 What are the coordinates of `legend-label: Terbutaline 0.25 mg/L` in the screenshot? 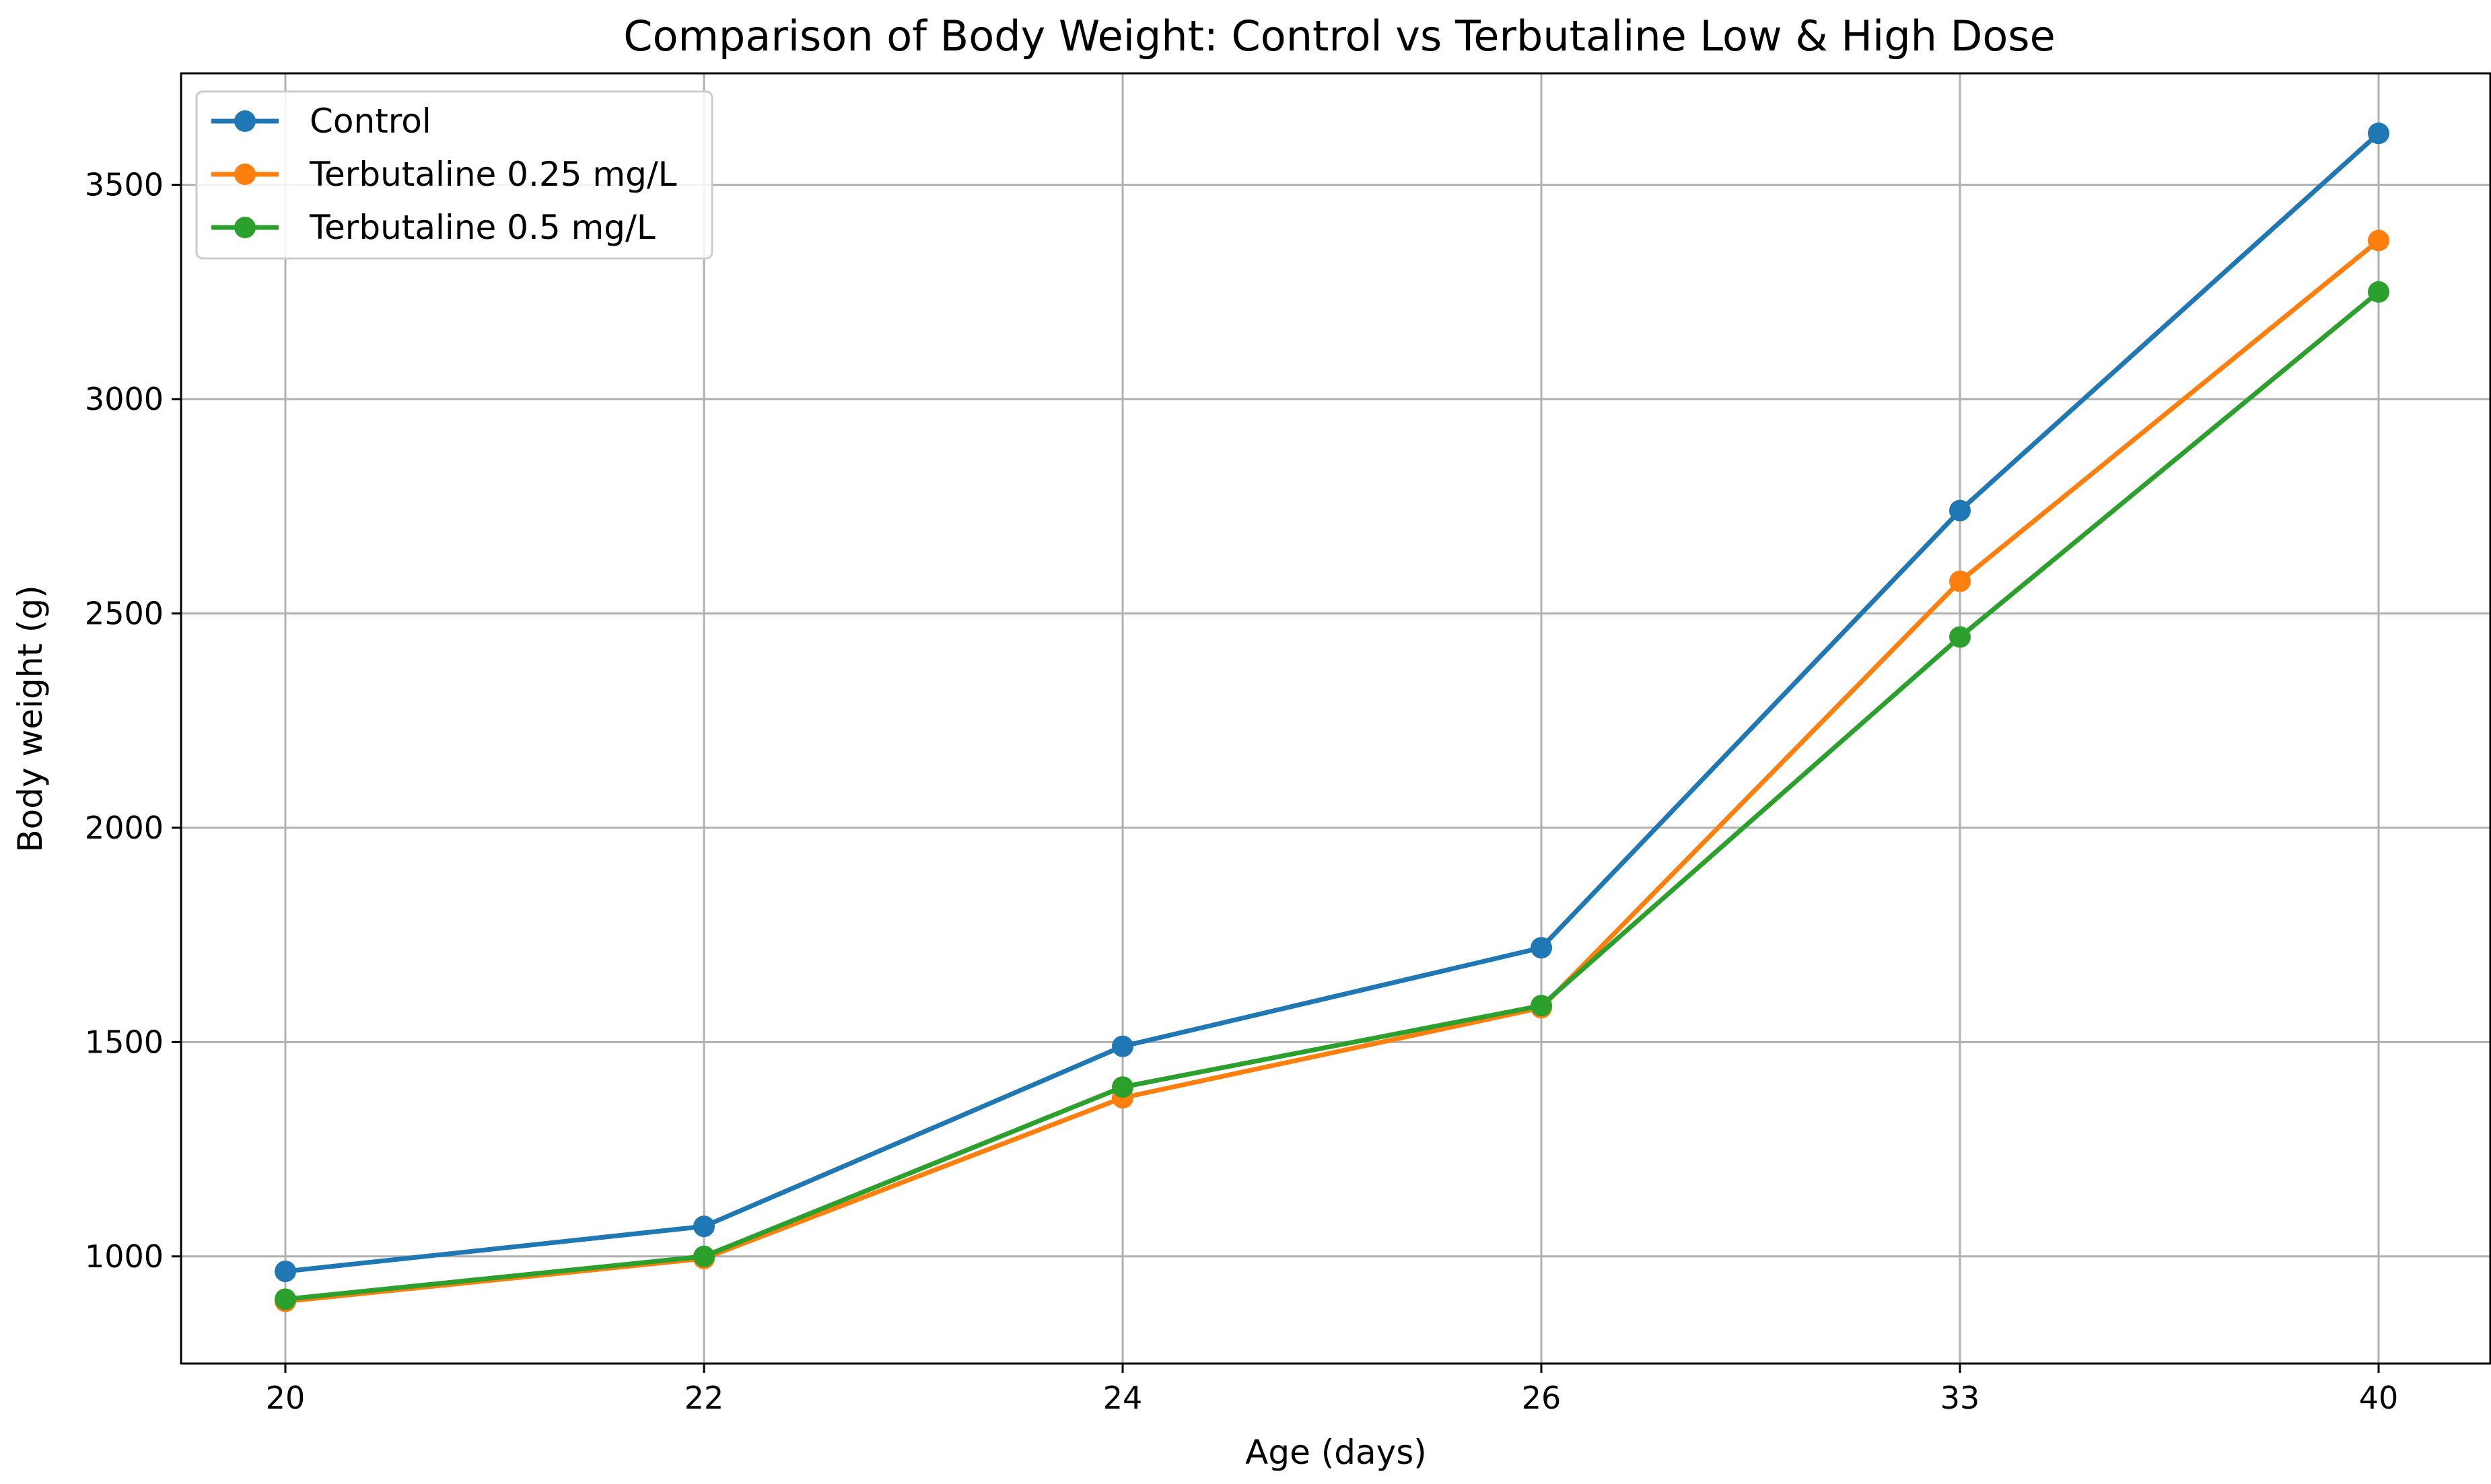 It's located at (493, 175).